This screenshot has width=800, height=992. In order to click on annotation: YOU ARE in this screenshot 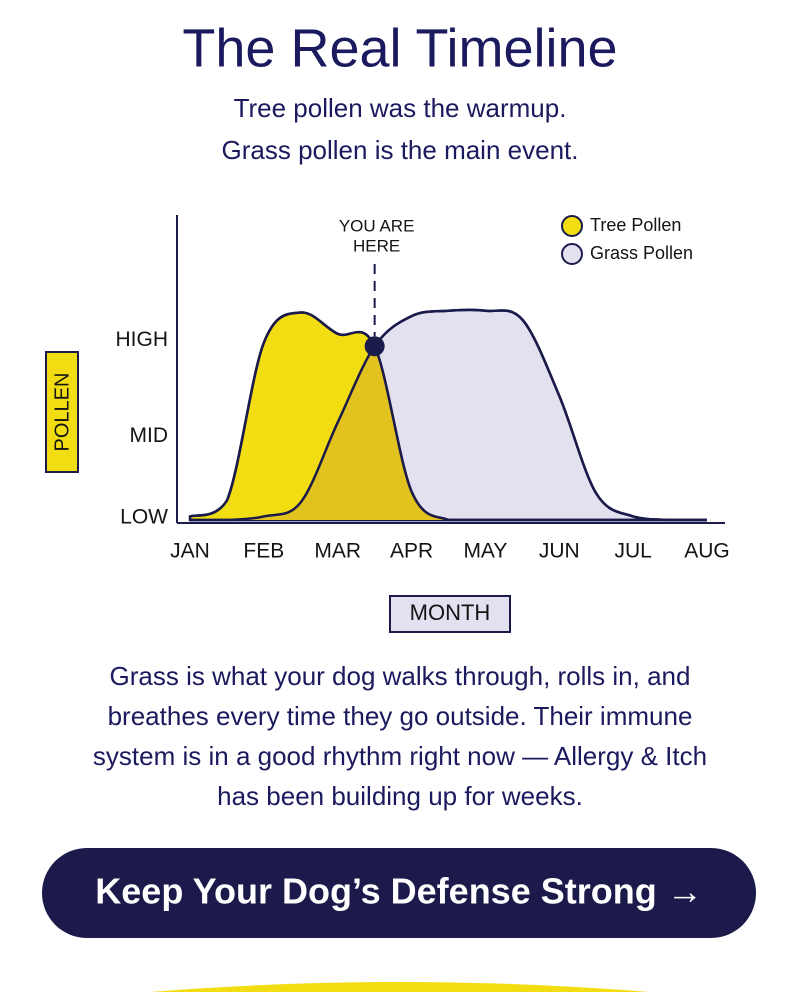, I will do `click(377, 225)`.